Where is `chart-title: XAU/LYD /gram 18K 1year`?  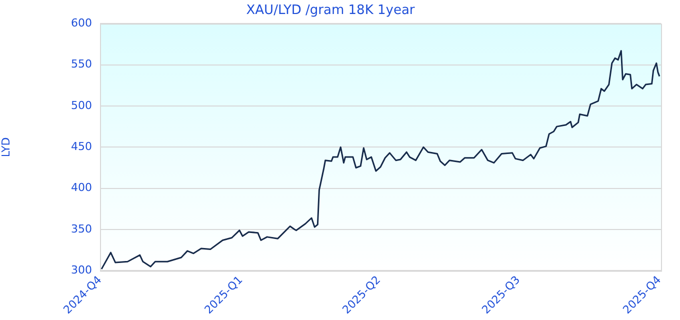 chart-title: XAU/LYD /gram 18K 1year is located at coordinates (331, 10).